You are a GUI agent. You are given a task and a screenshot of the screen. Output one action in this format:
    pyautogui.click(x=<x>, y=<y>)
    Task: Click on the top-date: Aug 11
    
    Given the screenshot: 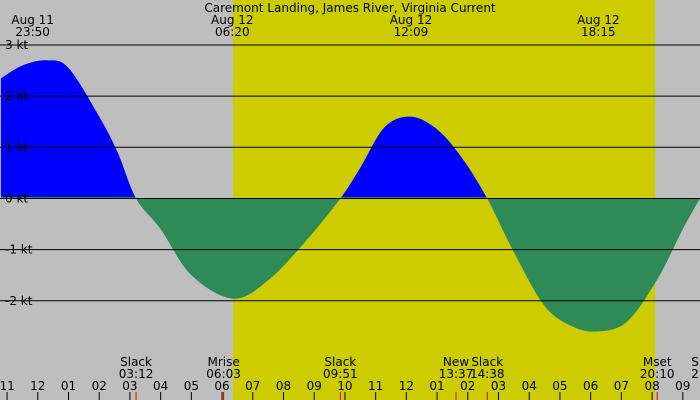 What is the action you would take?
    pyautogui.click(x=32, y=20)
    